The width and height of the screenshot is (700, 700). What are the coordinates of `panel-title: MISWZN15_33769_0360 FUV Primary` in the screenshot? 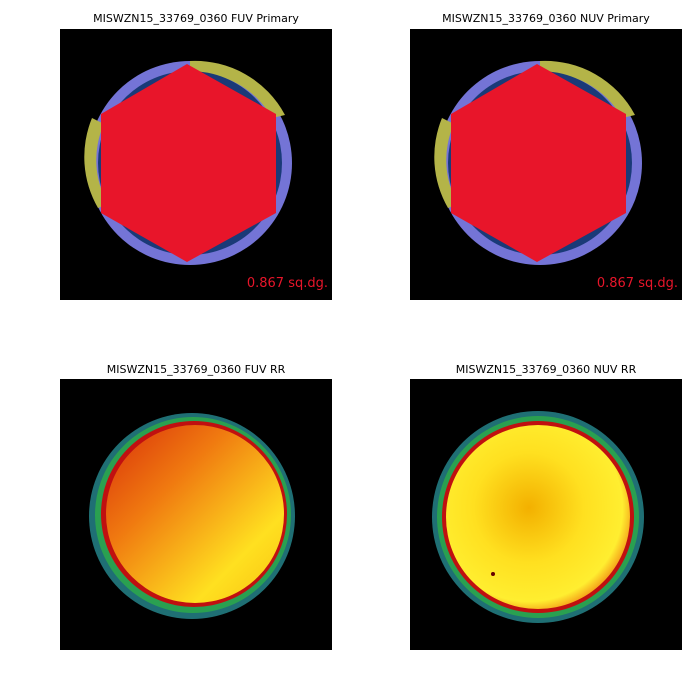 It's located at (196, 18).